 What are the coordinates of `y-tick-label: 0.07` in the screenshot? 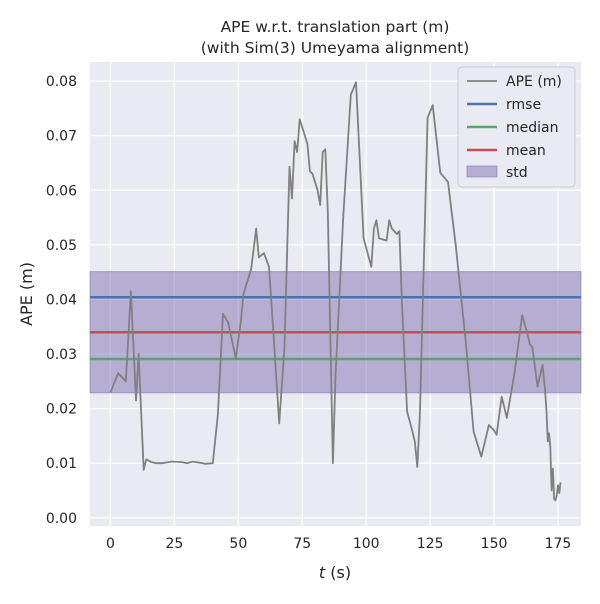 It's located at (61, 137).